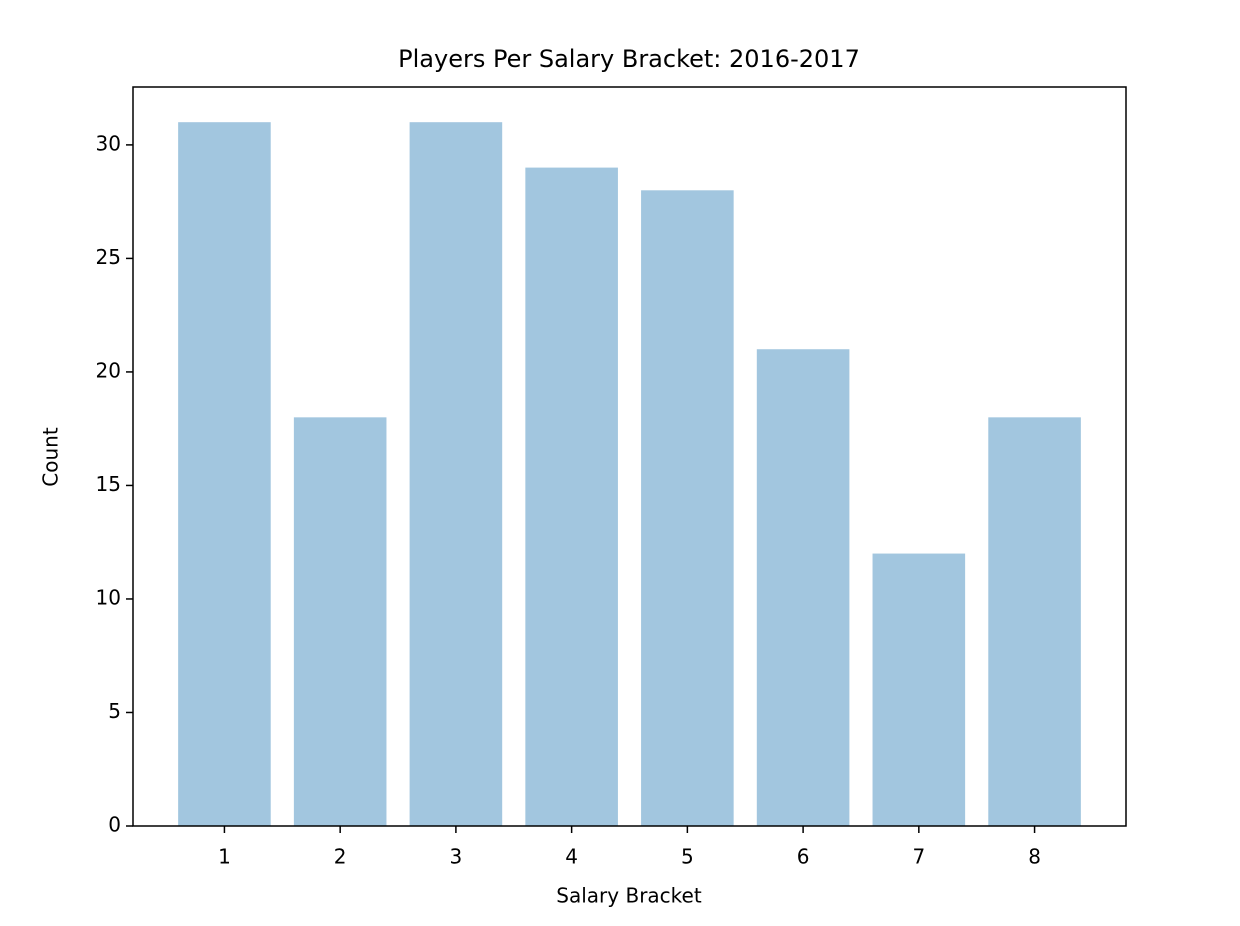 Image resolution: width=1240 pixels, height=926 pixels. Describe the element at coordinates (918, 857) in the screenshot. I see `x-tick-label: 7` at that location.